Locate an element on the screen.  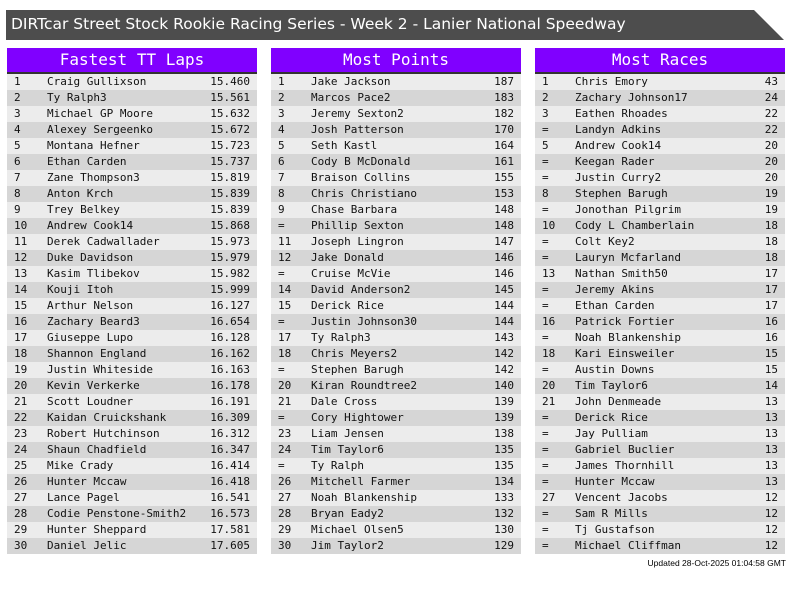
table-row: = Colt Key2 18 is located at coordinates (660, 242).